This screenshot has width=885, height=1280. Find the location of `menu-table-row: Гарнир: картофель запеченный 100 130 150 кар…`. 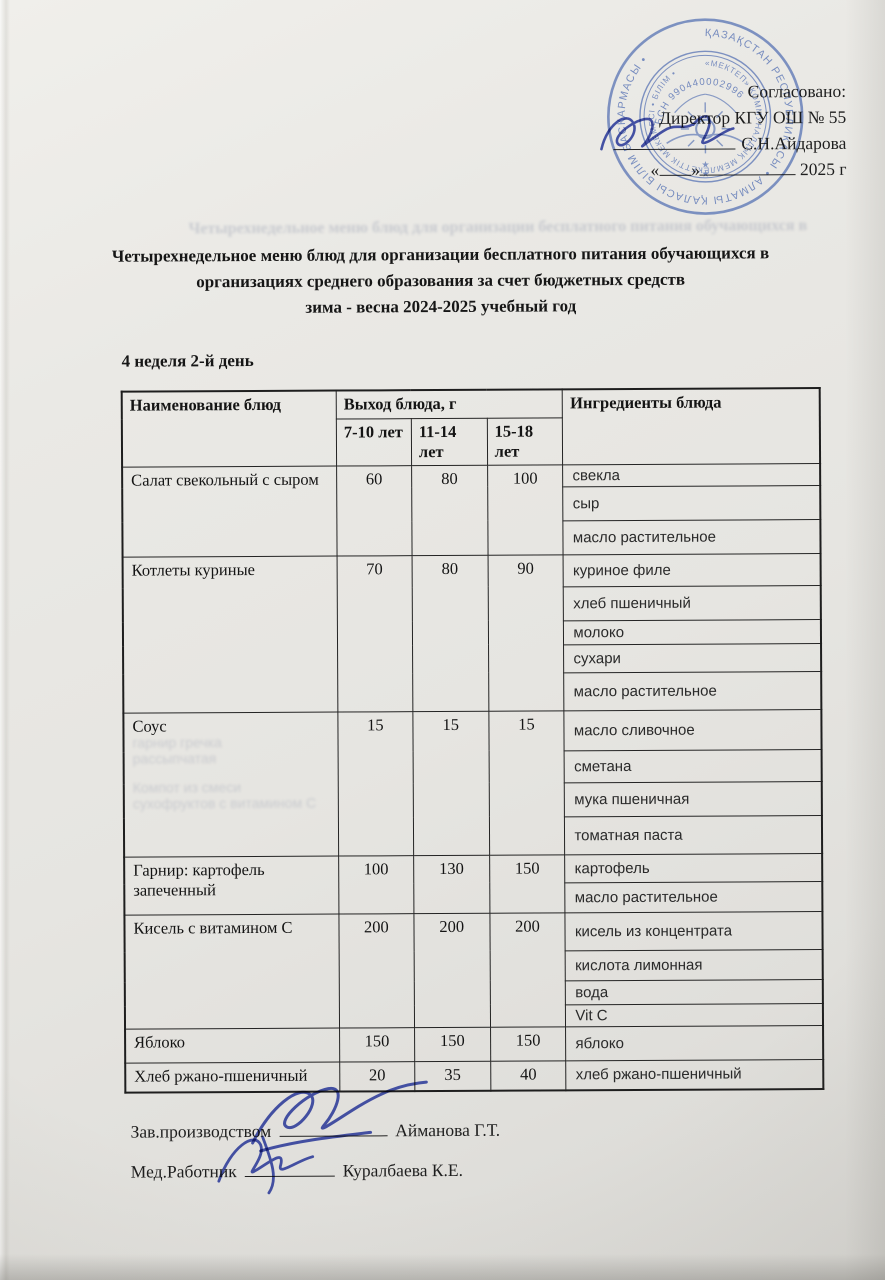

menu-table-row: Гарнир: картофель запеченный 100 130 150 кар… is located at coordinates (473, 884).